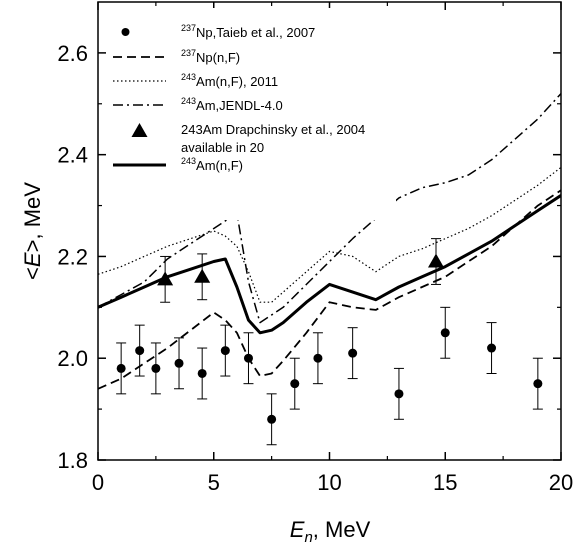 The image size is (578, 548). I want to click on legend-label-text: Am(n,F), so click(219, 165).